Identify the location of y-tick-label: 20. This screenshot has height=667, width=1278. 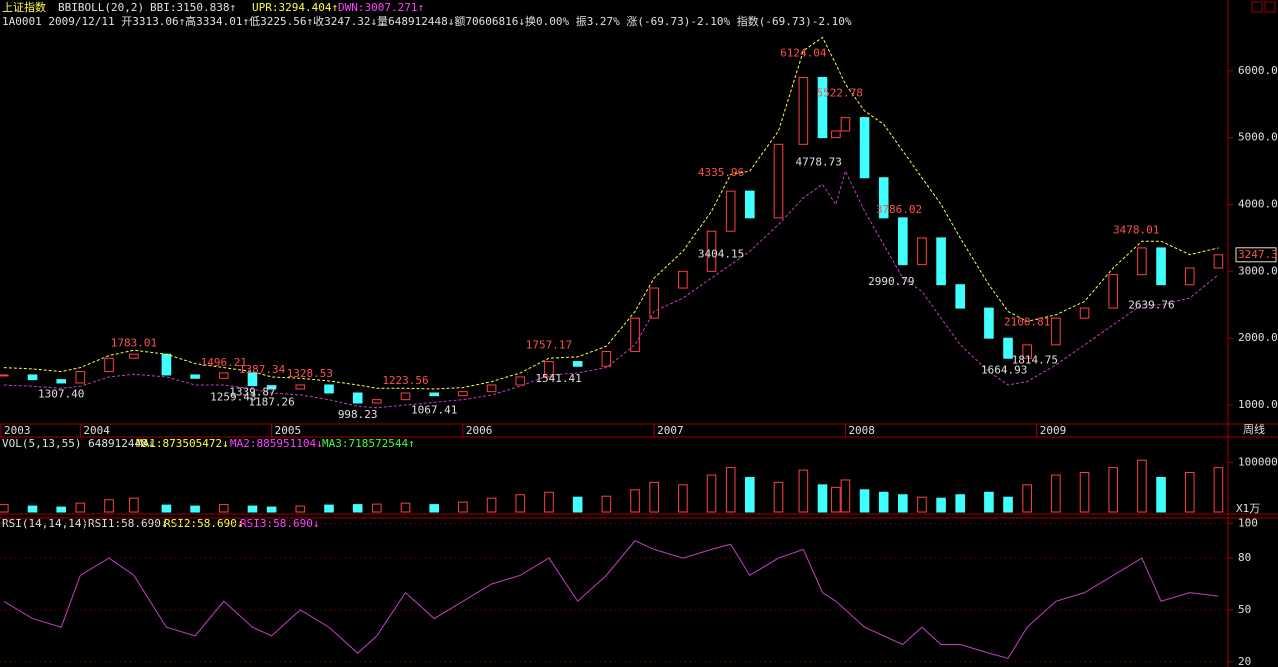
(1244, 661).